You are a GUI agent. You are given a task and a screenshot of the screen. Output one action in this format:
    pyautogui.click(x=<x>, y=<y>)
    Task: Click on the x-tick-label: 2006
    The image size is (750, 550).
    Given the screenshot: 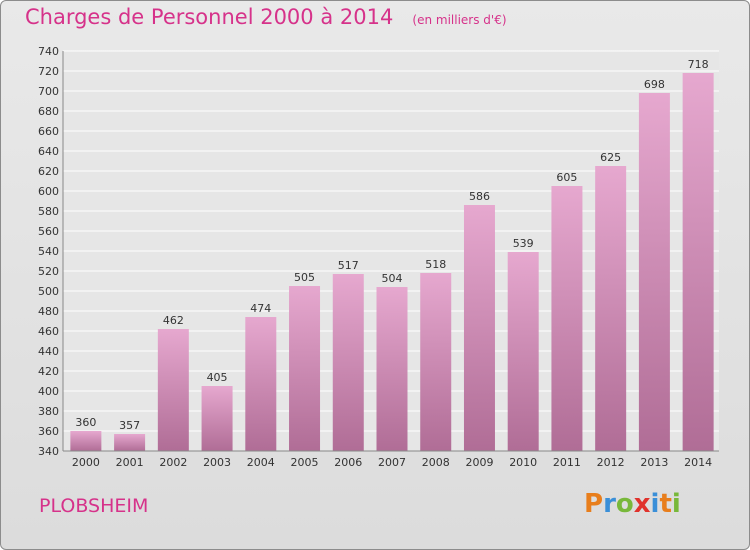 What is the action you would take?
    pyautogui.click(x=348, y=462)
    